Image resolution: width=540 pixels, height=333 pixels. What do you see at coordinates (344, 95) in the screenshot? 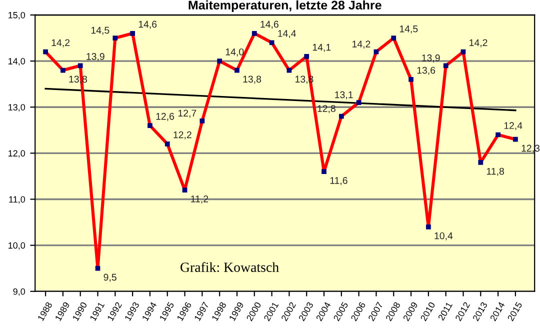
I see `data-label: 13,1` at bounding box center [344, 95].